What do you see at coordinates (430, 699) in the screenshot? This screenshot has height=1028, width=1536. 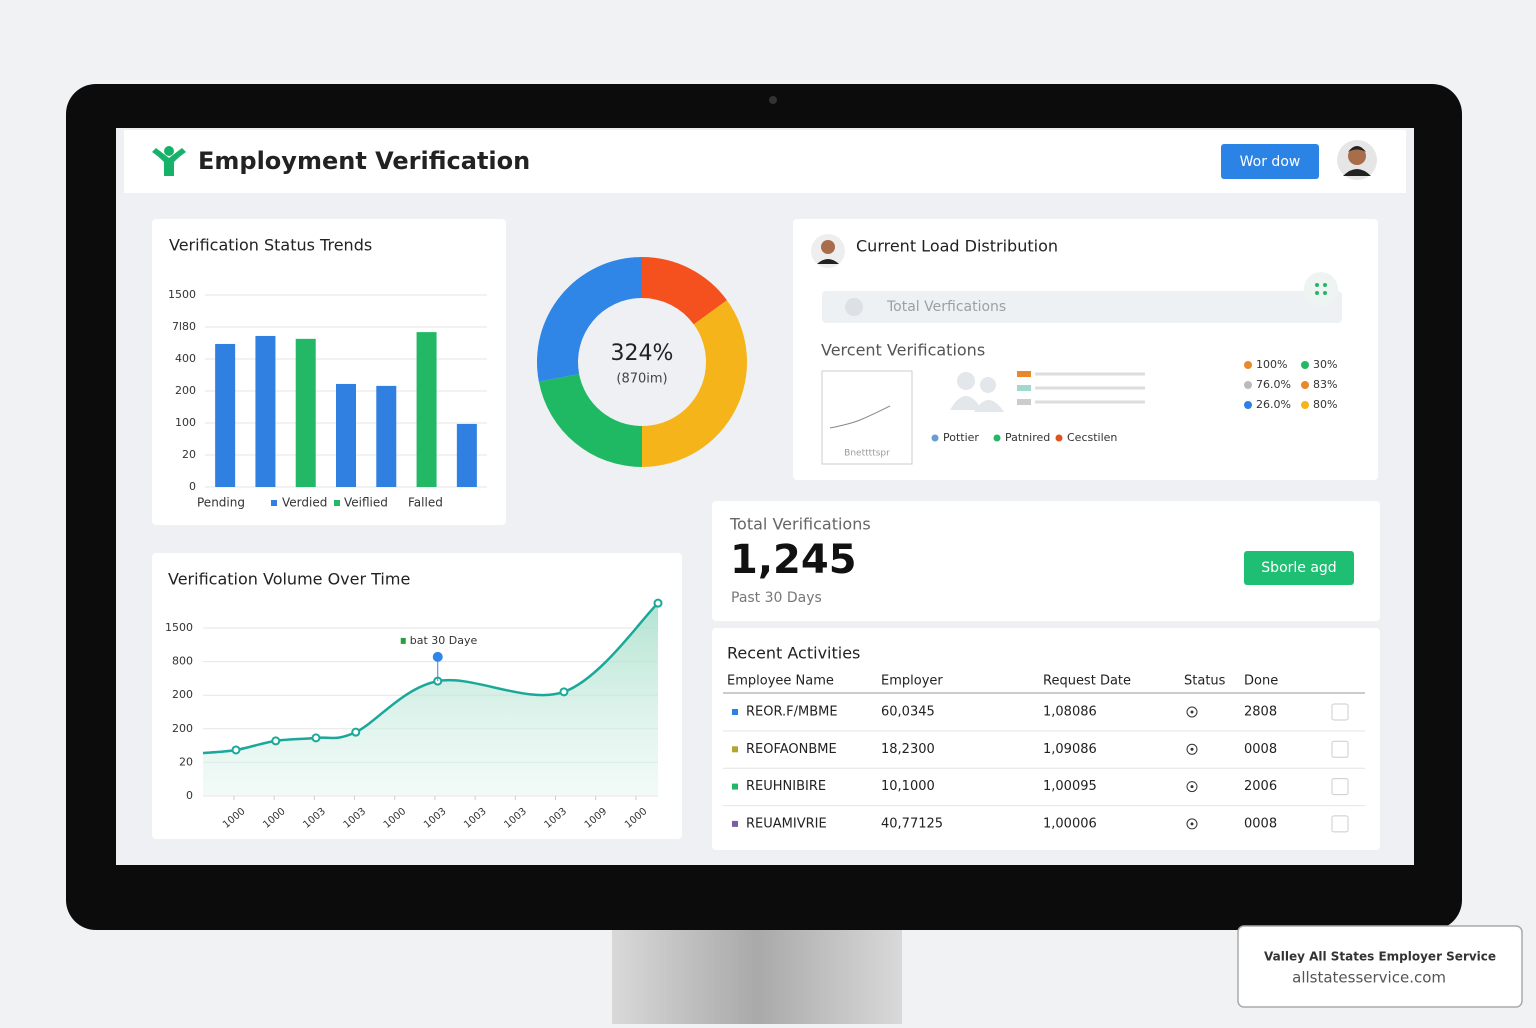 I see `area` at bounding box center [430, 699].